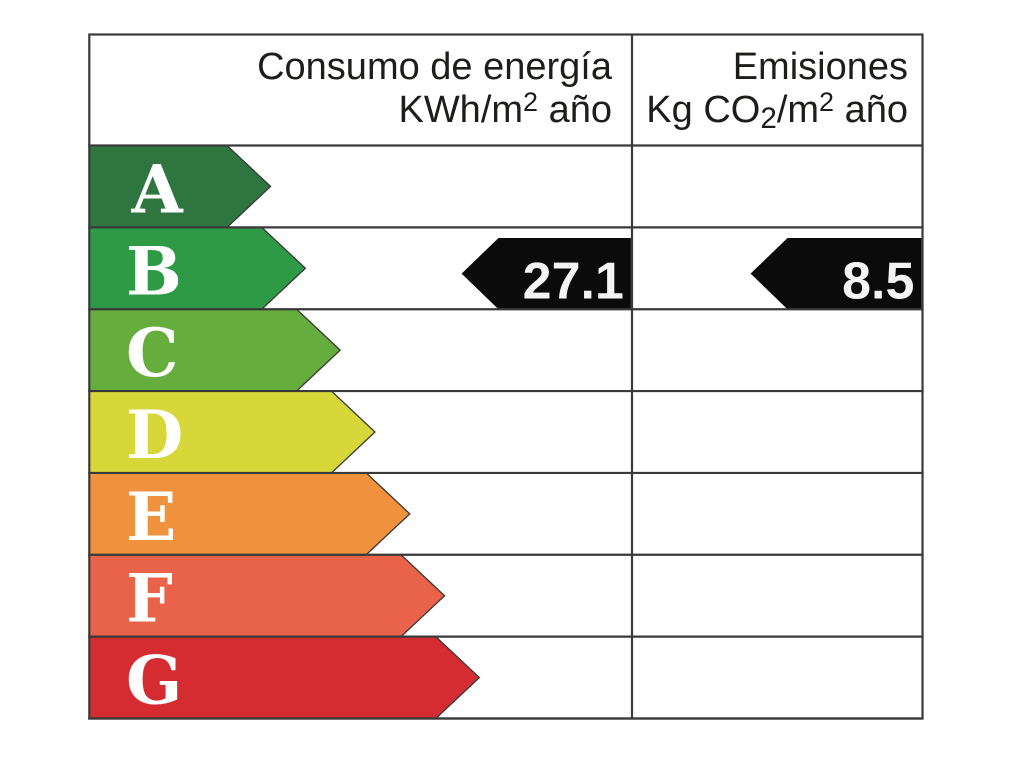 This screenshot has width=1020, height=765. I want to click on scale-letter-c: C, so click(152, 353).